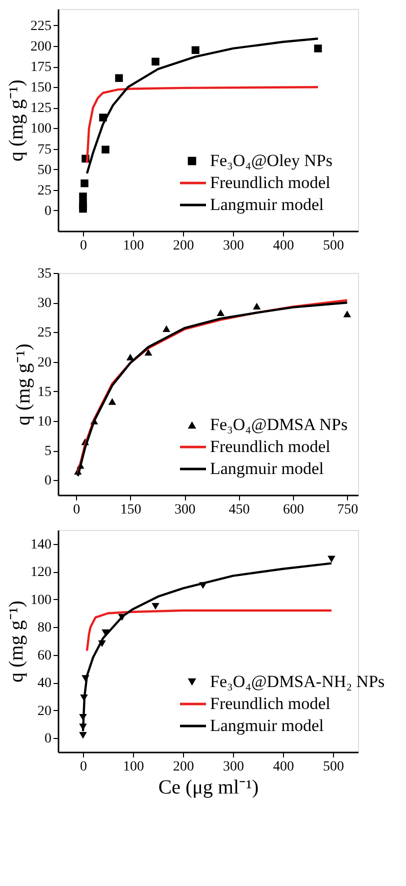  Describe the element at coordinates (208, 787) in the screenshot. I see `x-axis-title: Ce (μg ml⁻¹)` at that location.